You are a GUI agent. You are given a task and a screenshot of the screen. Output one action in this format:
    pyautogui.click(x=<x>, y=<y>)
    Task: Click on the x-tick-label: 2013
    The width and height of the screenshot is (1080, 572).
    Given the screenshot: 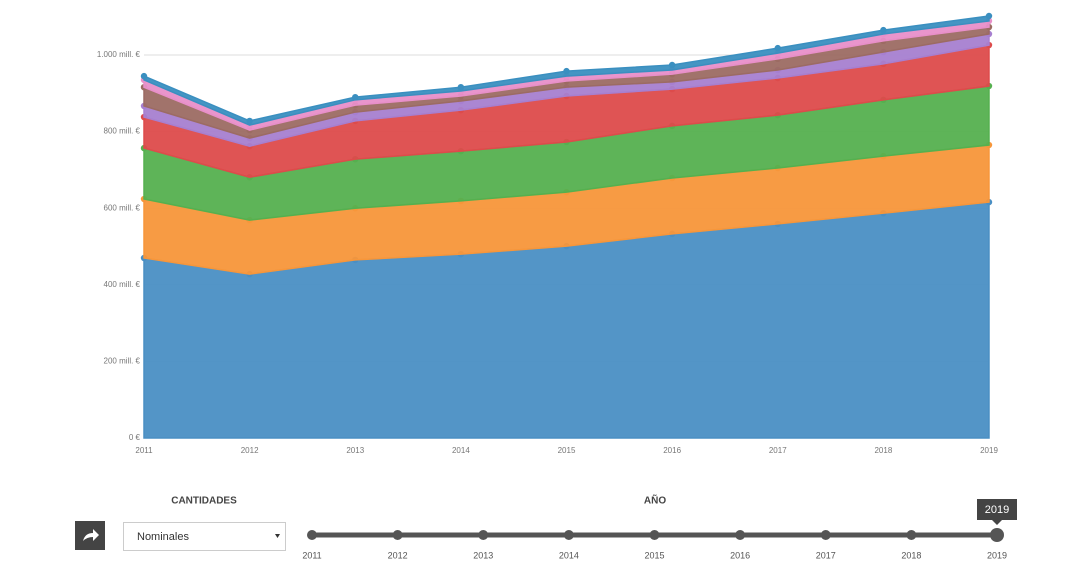 What is the action you would take?
    pyautogui.click(x=355, y=450)
    